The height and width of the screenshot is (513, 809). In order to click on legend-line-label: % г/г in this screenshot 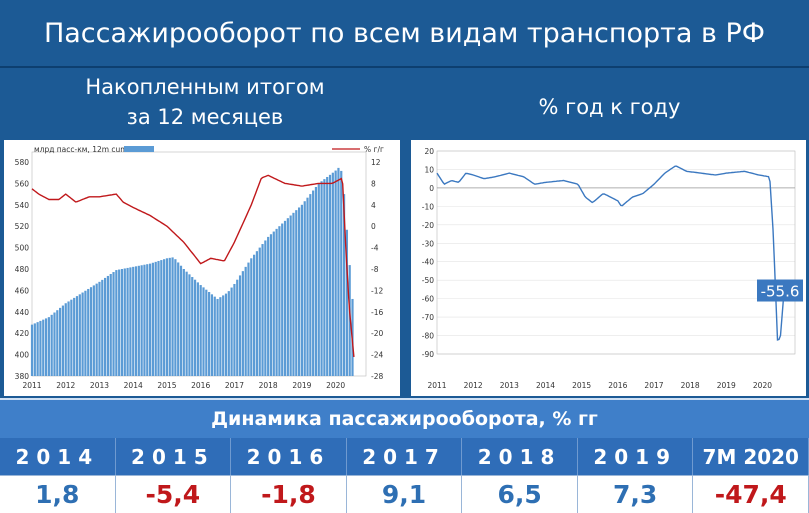, I will do `click(374, 149)`.